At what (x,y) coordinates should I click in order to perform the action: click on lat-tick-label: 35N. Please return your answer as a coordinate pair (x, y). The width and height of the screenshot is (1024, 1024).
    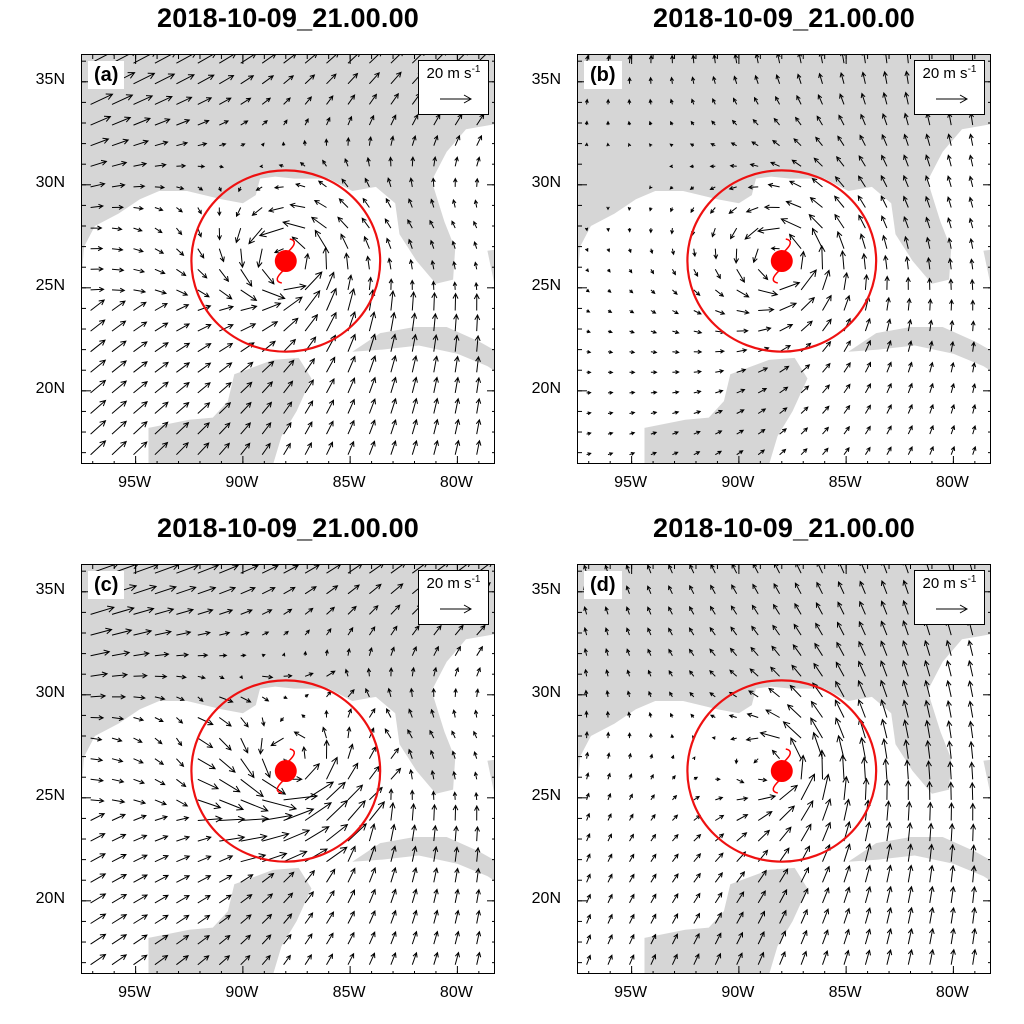
    Looking at the image, I should click on (50, 589).